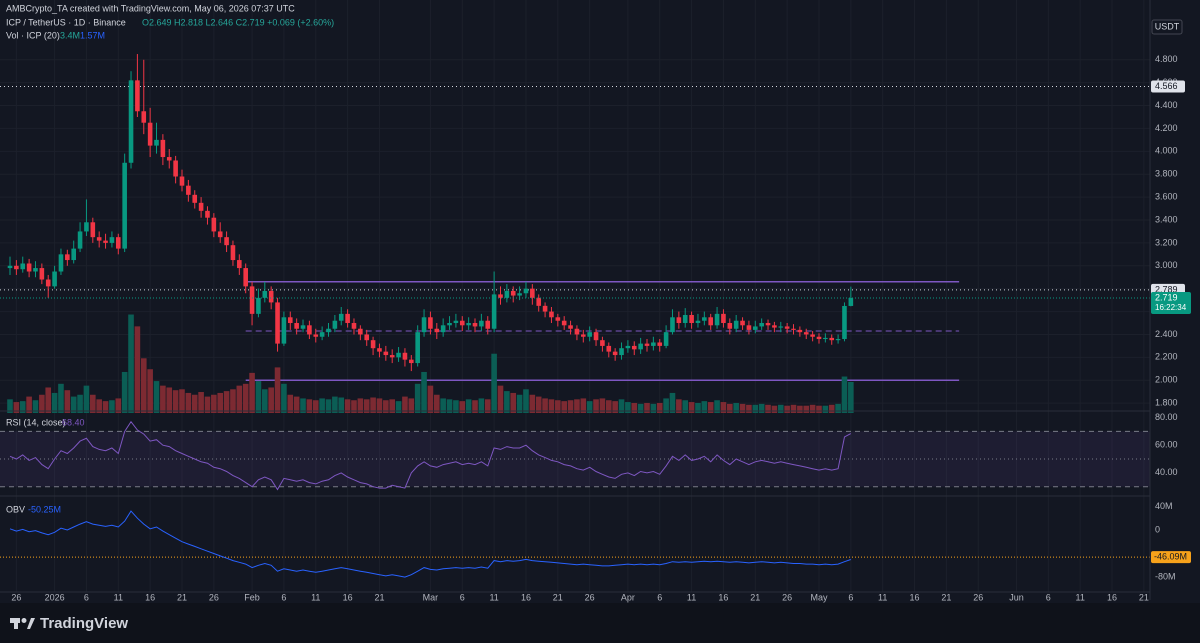 The image size is (1200, 643). I want to click on x-tick-label: 21, so click(755, 597).